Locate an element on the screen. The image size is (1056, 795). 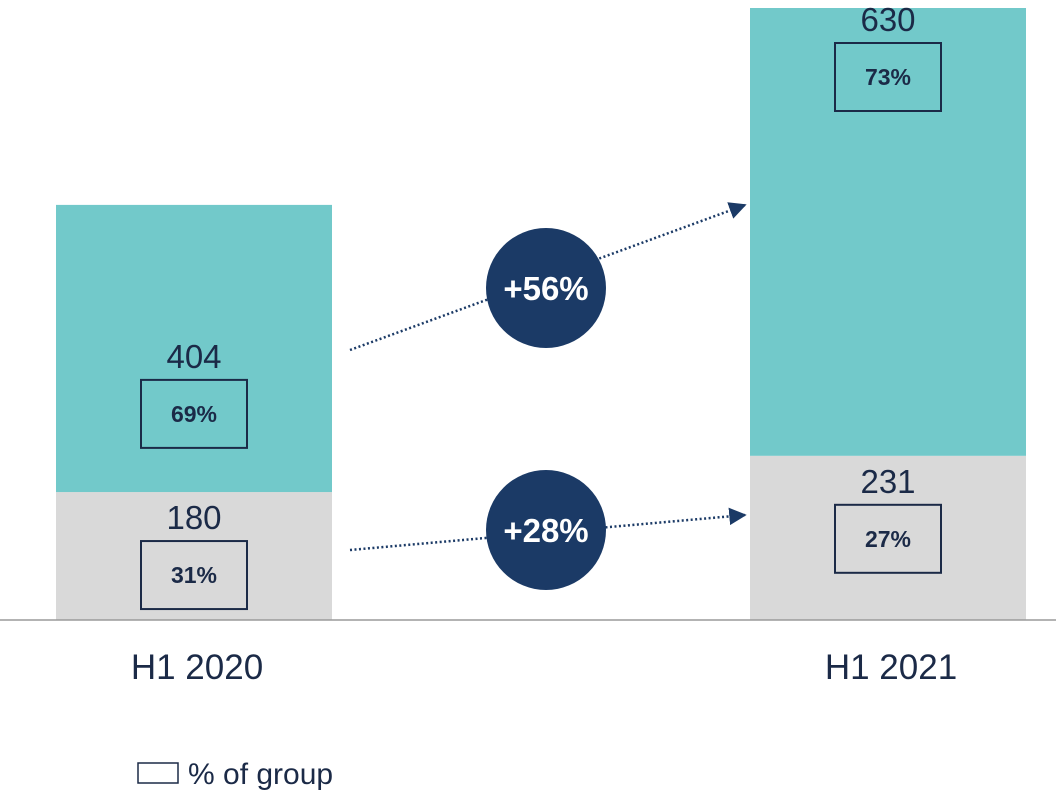
growth-label: +28% is located at coordinates (545, 530).